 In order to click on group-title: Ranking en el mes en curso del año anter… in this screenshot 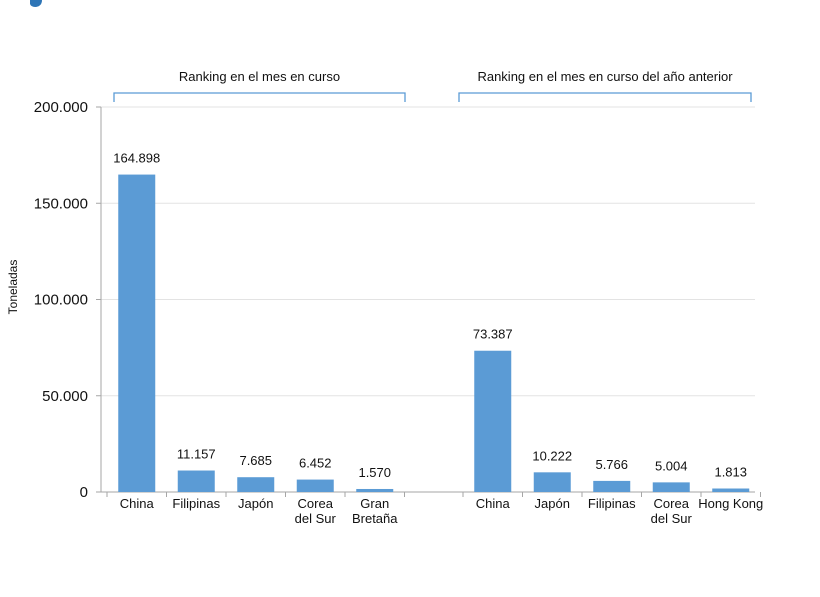, I will do `click(605, 76)`.